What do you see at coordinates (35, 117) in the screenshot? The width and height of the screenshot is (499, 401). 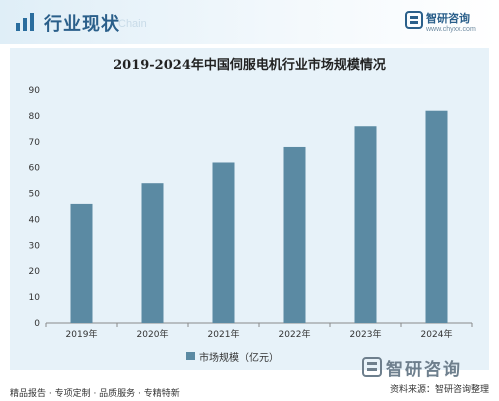 I see `y-tick-label: 80` at bounding box center [35, 117].